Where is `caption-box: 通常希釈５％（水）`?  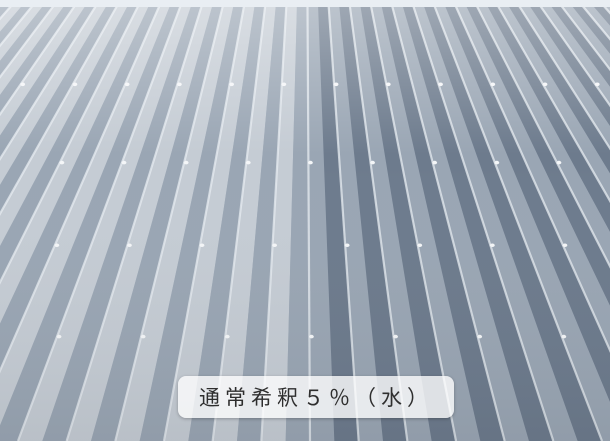 caption-box: 通常希釈５％（水） is located at coordinates (316, 397).